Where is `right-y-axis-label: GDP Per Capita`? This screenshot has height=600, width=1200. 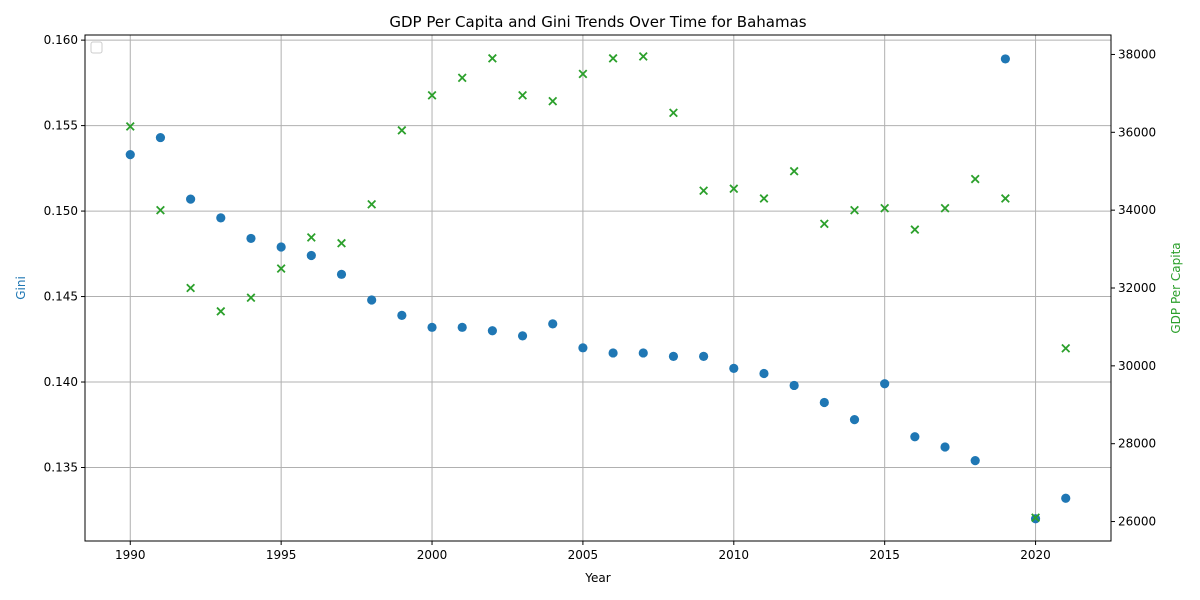
right-y-axis-label: GDP Per Capita is located at coordinates (1176, 287).